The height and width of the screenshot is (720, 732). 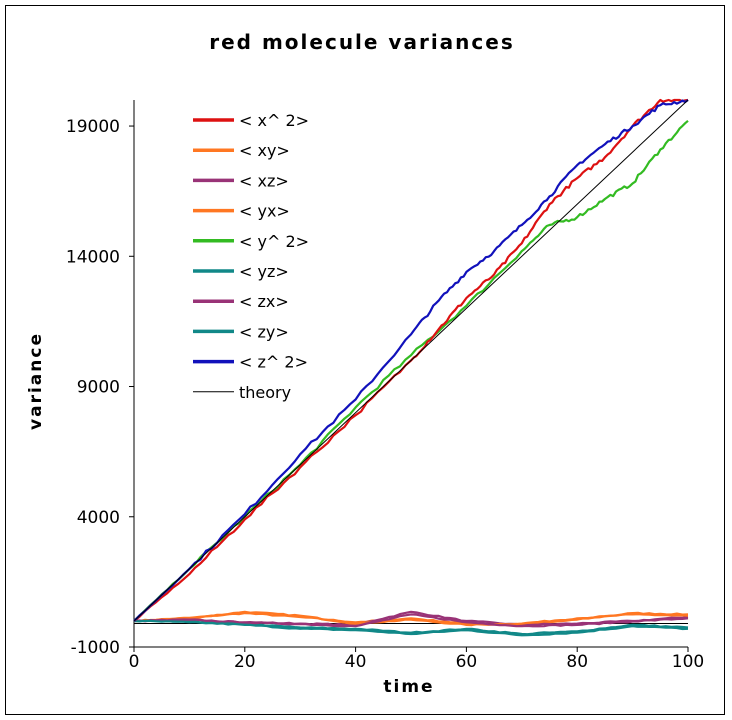 I want to click on legend-label: < zy>, so click(x=264, y=331).